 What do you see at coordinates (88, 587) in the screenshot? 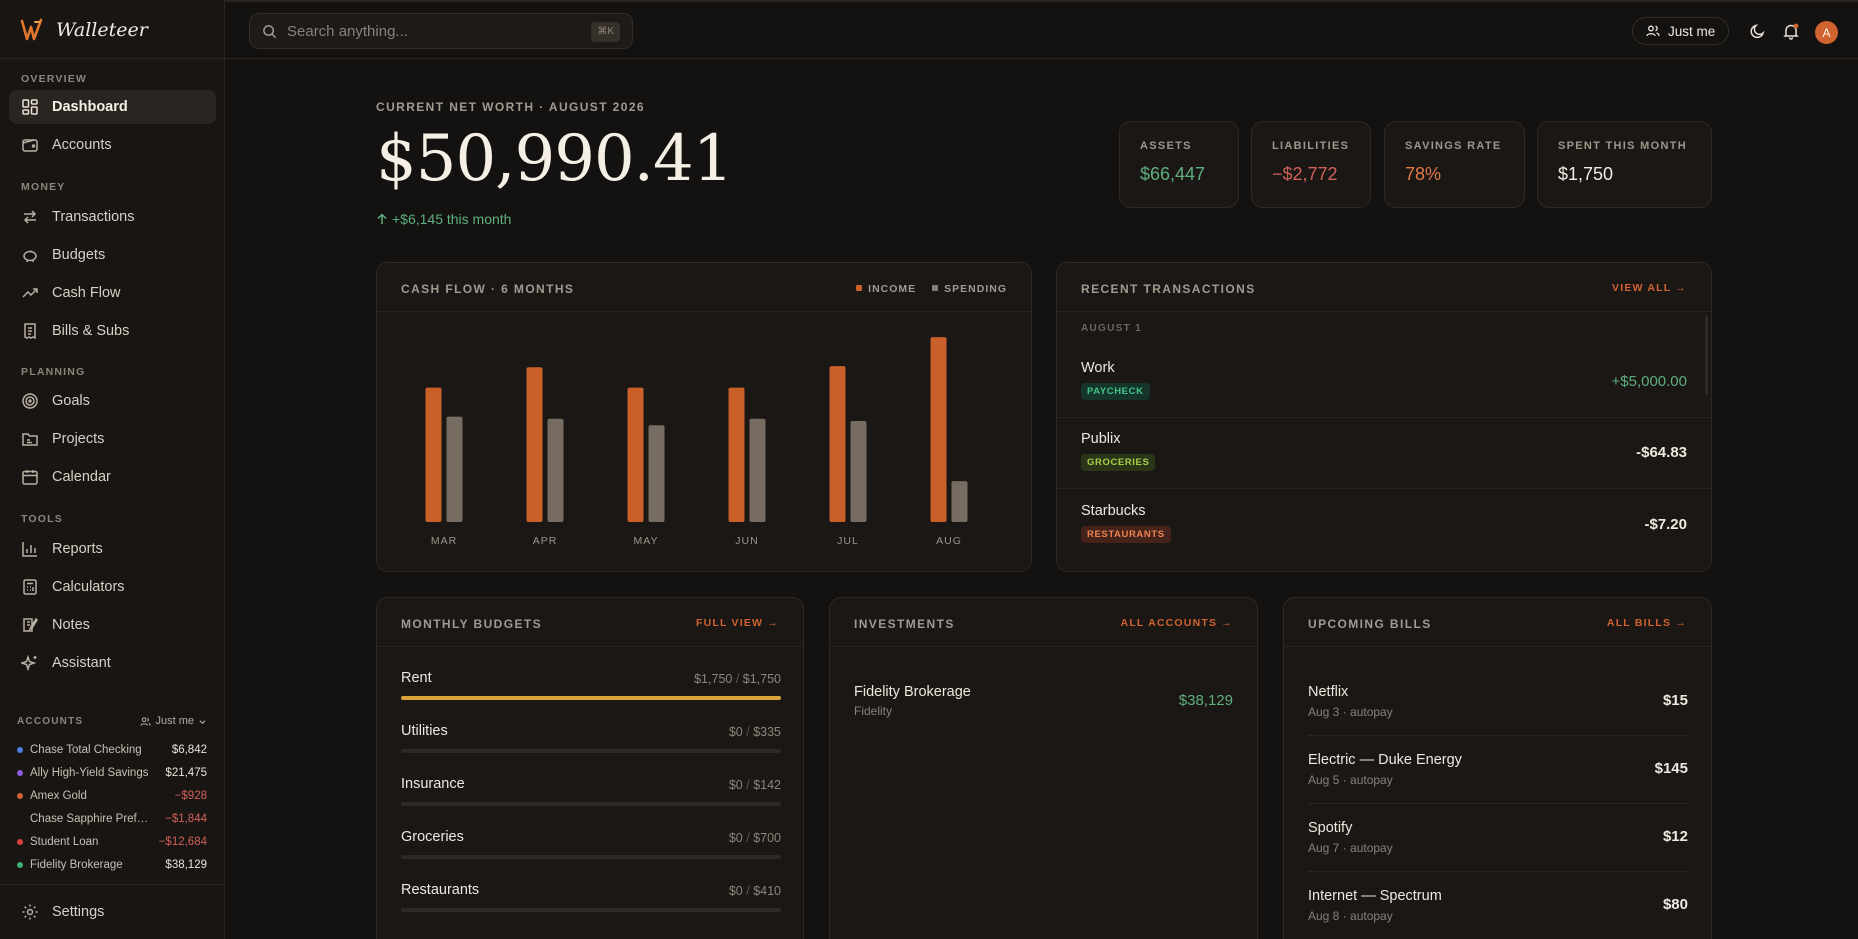
I see `sidebar-item-label: Calculators` at bounding box center [88, 587].